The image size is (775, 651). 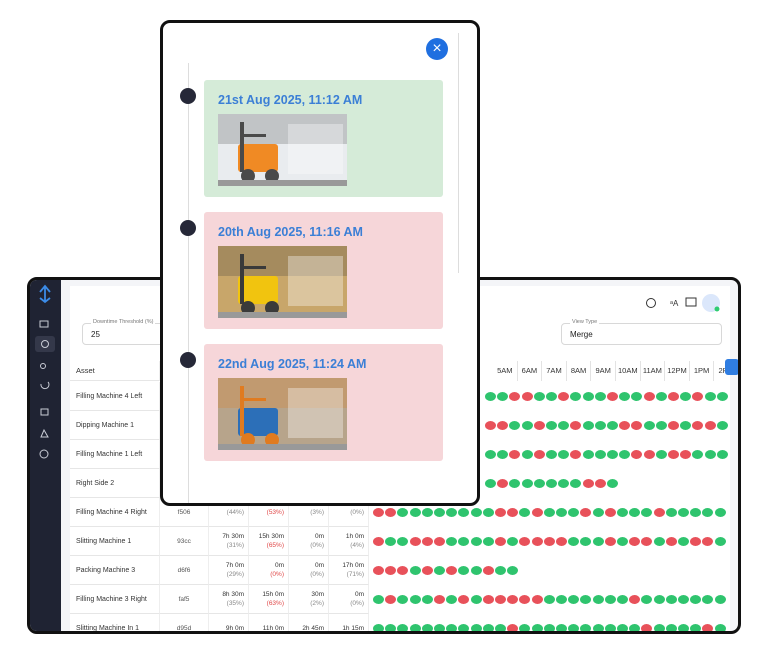 I want to click on settings-tab, so click(x=731, y=367).